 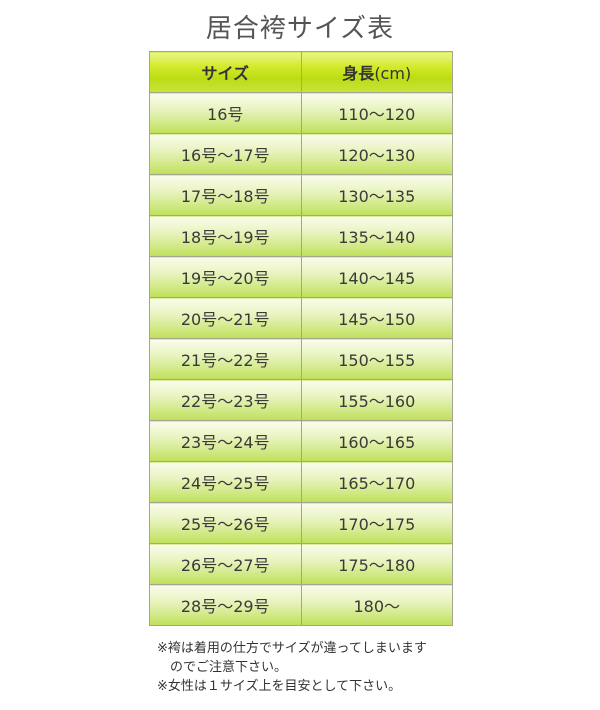 I want to click on table-row: 18号～19号 135～140, so click(x=301, y=236).